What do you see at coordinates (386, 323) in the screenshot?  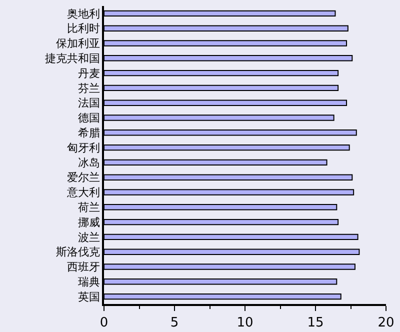 I see `x-tick-label: 20` at bounding box center [386, 323].